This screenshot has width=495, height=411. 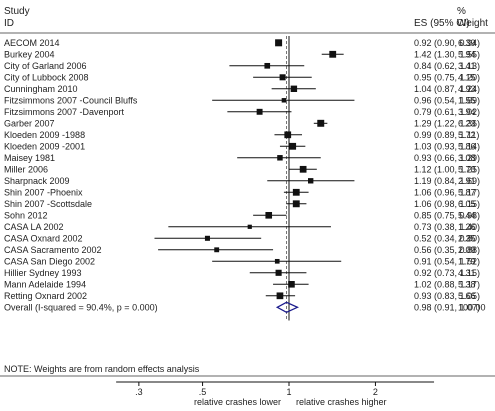 I want to click on study-label: Shin 2007 -Scottsdale, so click(x=48, y=204).